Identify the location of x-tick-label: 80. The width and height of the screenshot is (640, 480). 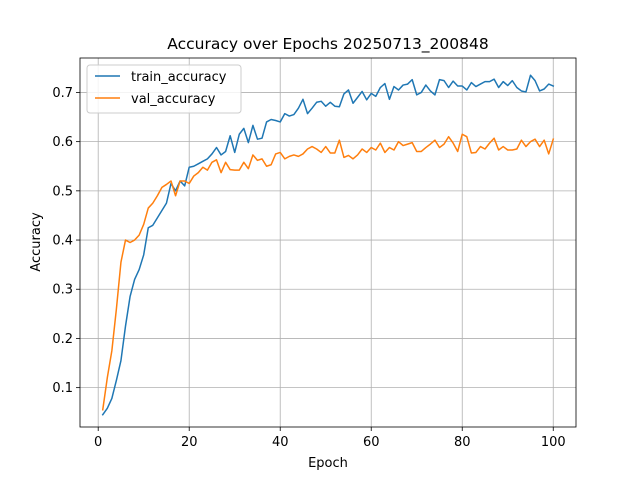
(462, 442).